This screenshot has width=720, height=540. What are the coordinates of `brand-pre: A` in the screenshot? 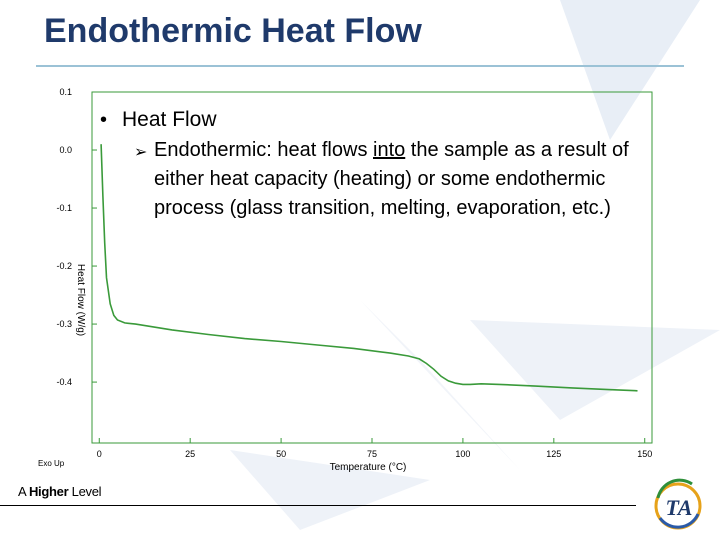 It's located at (23, 491).